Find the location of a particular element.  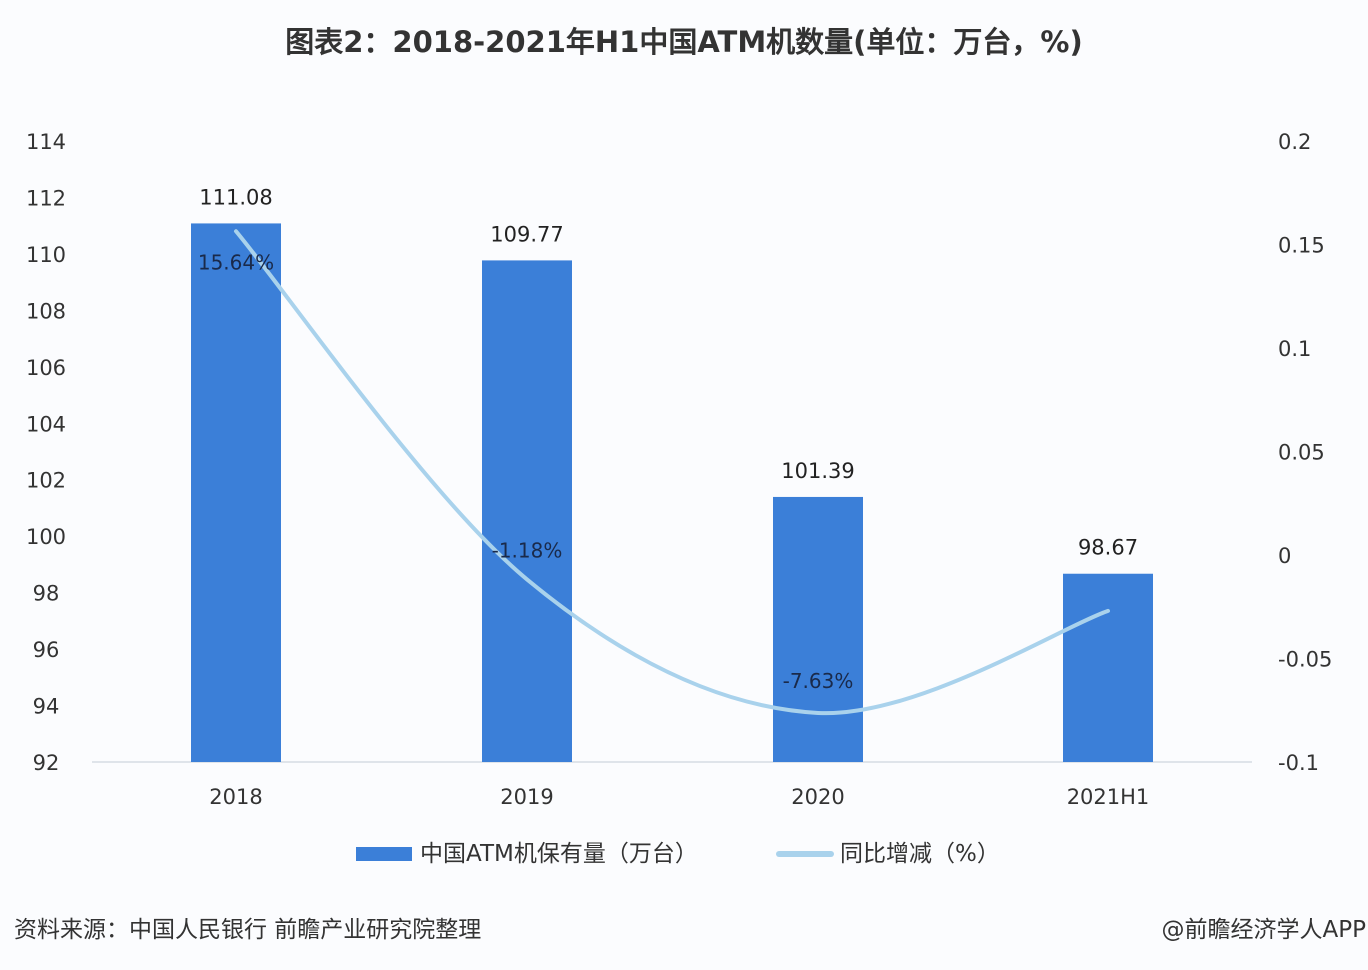

bar-value-label: 109.77 is located at coordinates (526, 234).